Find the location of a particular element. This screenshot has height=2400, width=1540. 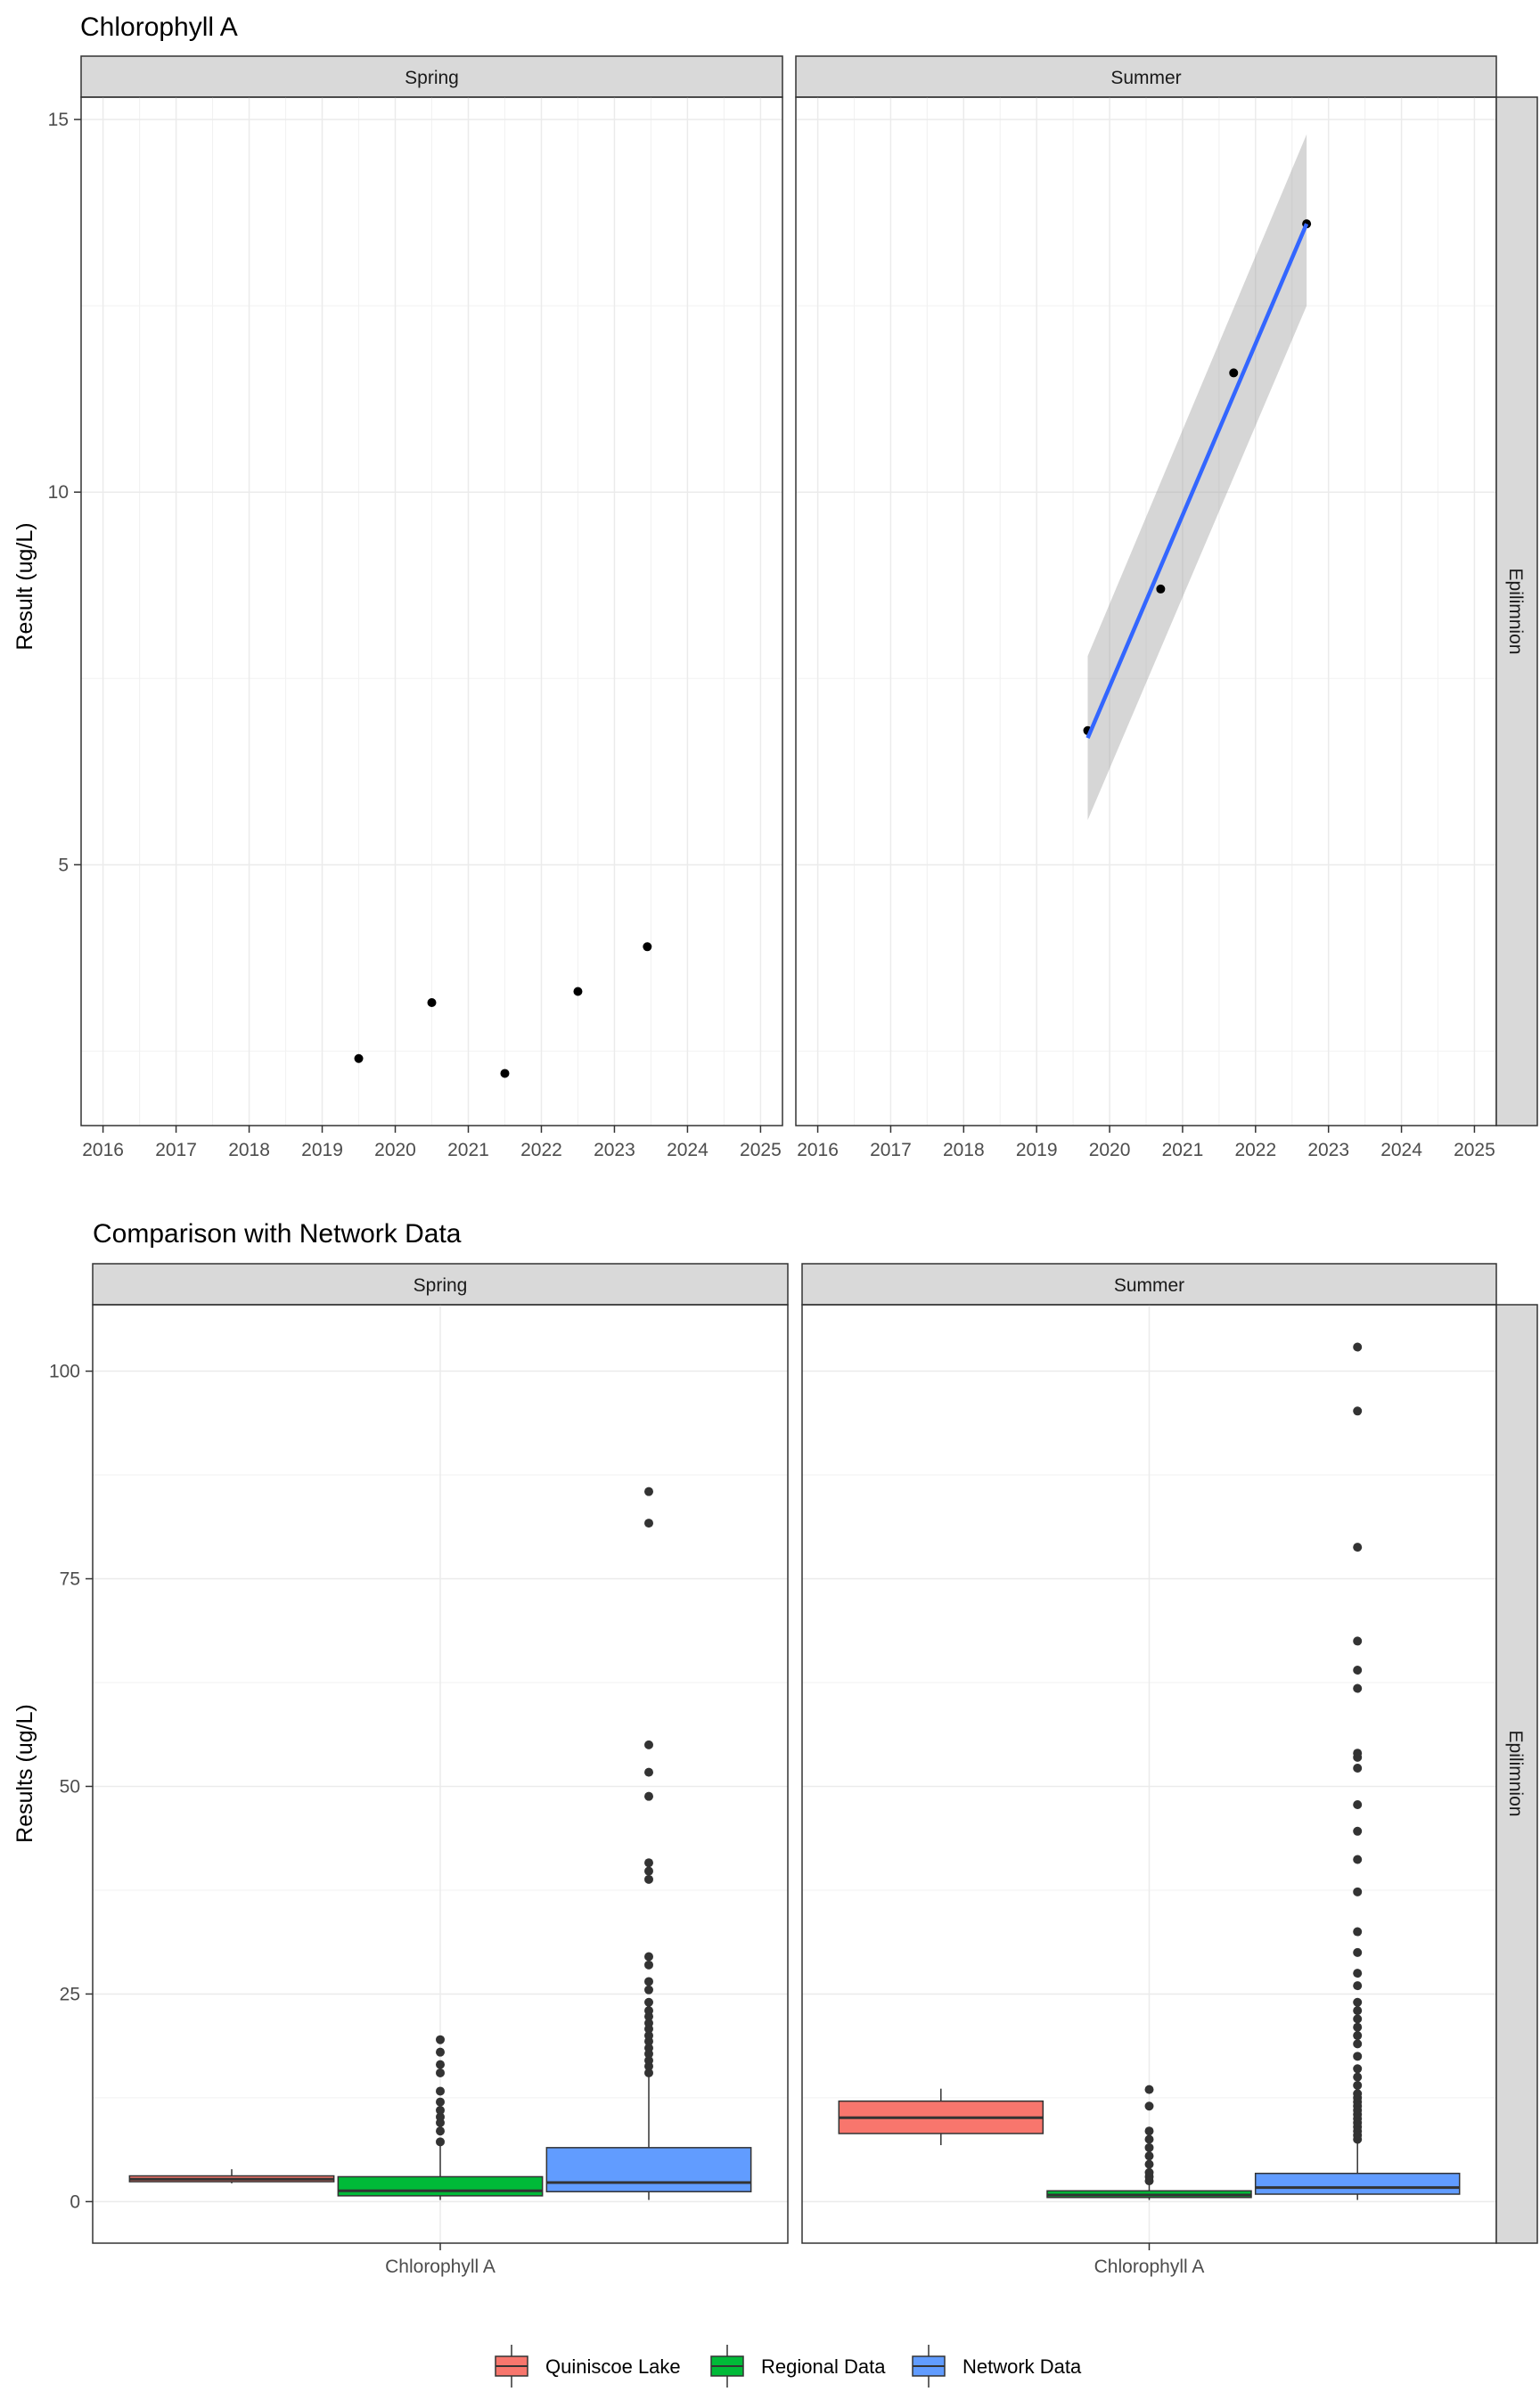

chart1-spring-x-tick-label: 2022 is located at coordinates (541, 1150).